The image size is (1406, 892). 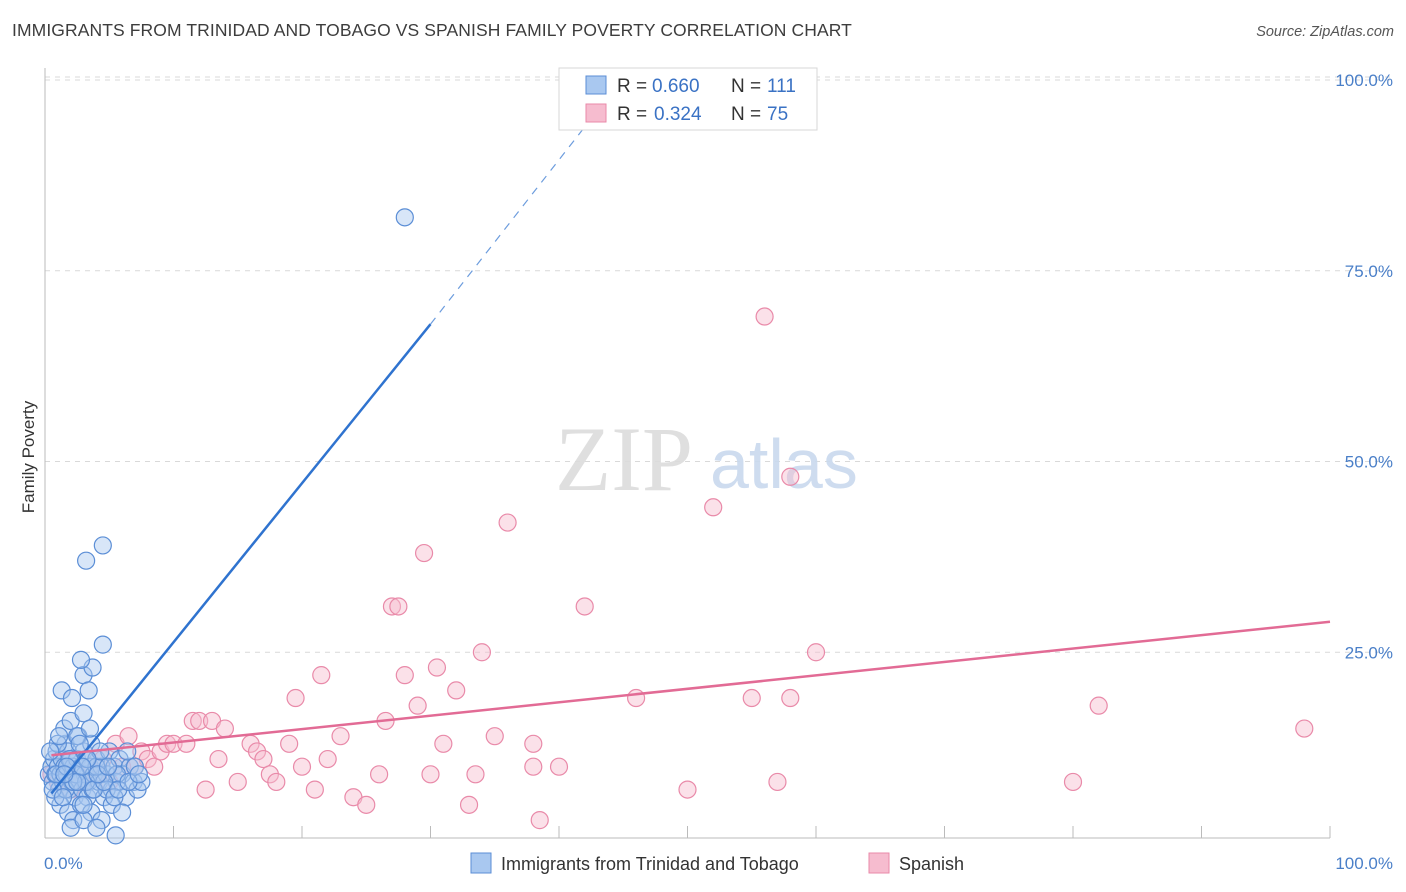 What do you see at coordinates (691, 688) in the screenshot?
I see `spanish-trend-line` at bounding box center [691, 688].